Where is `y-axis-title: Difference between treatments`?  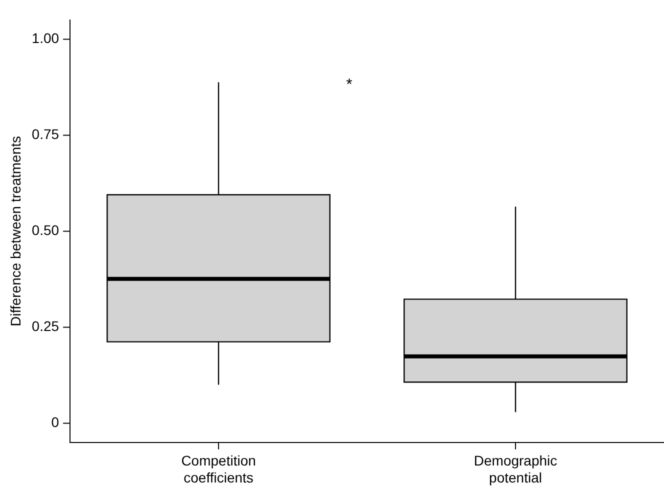
y-axis-title: Difference between treatments is located at coordinates (15, 231).